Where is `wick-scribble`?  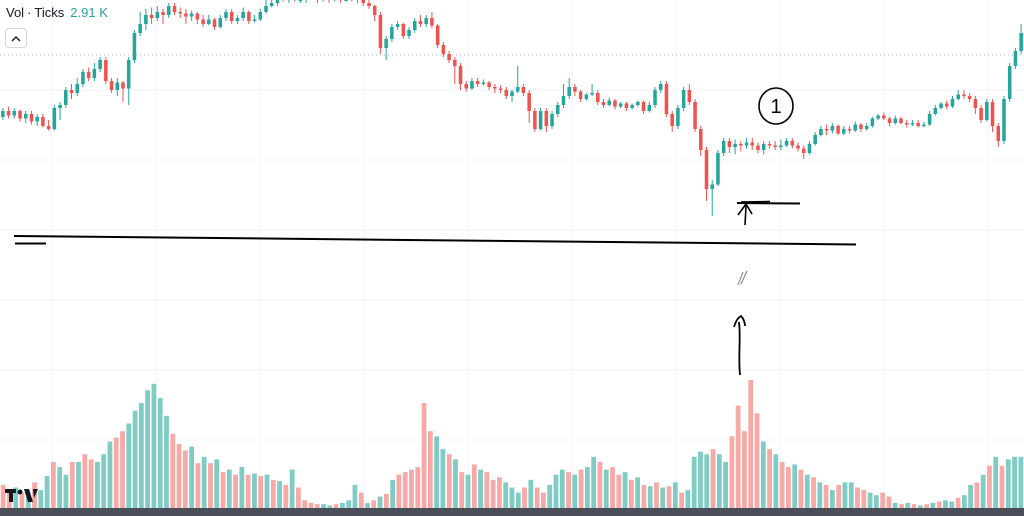
wick-scribble is located at coordinates (742, 278).